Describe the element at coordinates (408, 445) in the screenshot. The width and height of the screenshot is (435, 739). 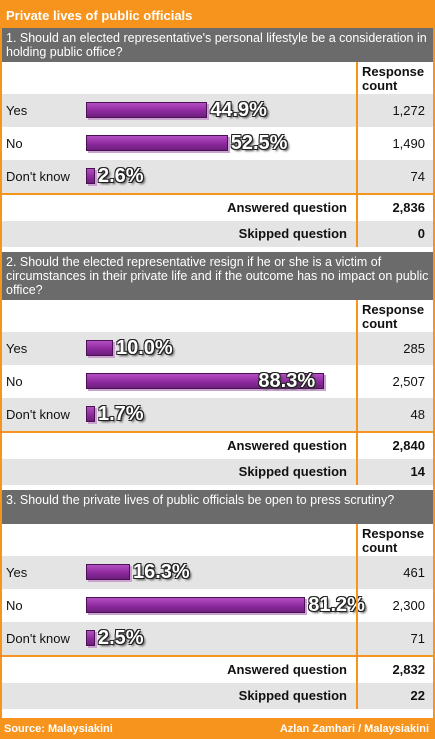
I see `answered-question-count: 2,840` at that location.